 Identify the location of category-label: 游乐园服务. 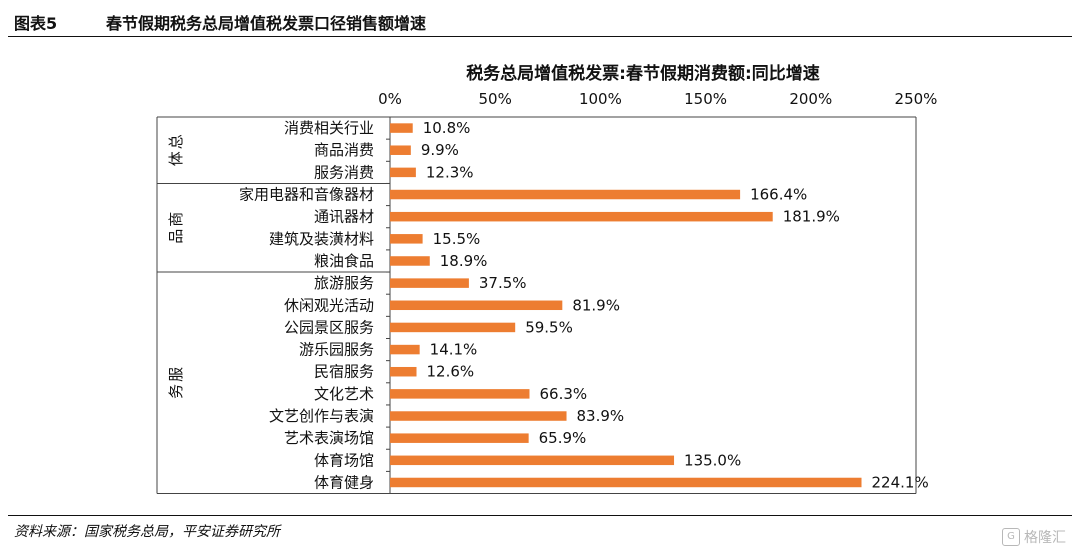
(336, 350).